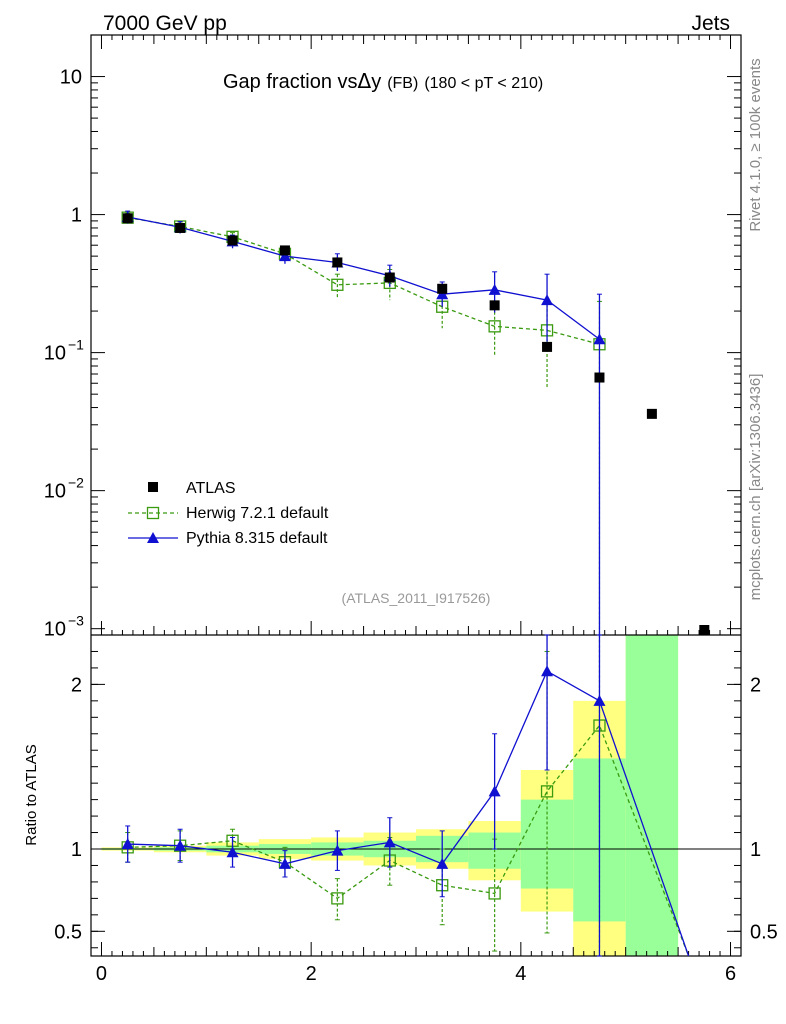  I want to click on ratio-y-tick-label-right-1: 1, so click(755, 850).